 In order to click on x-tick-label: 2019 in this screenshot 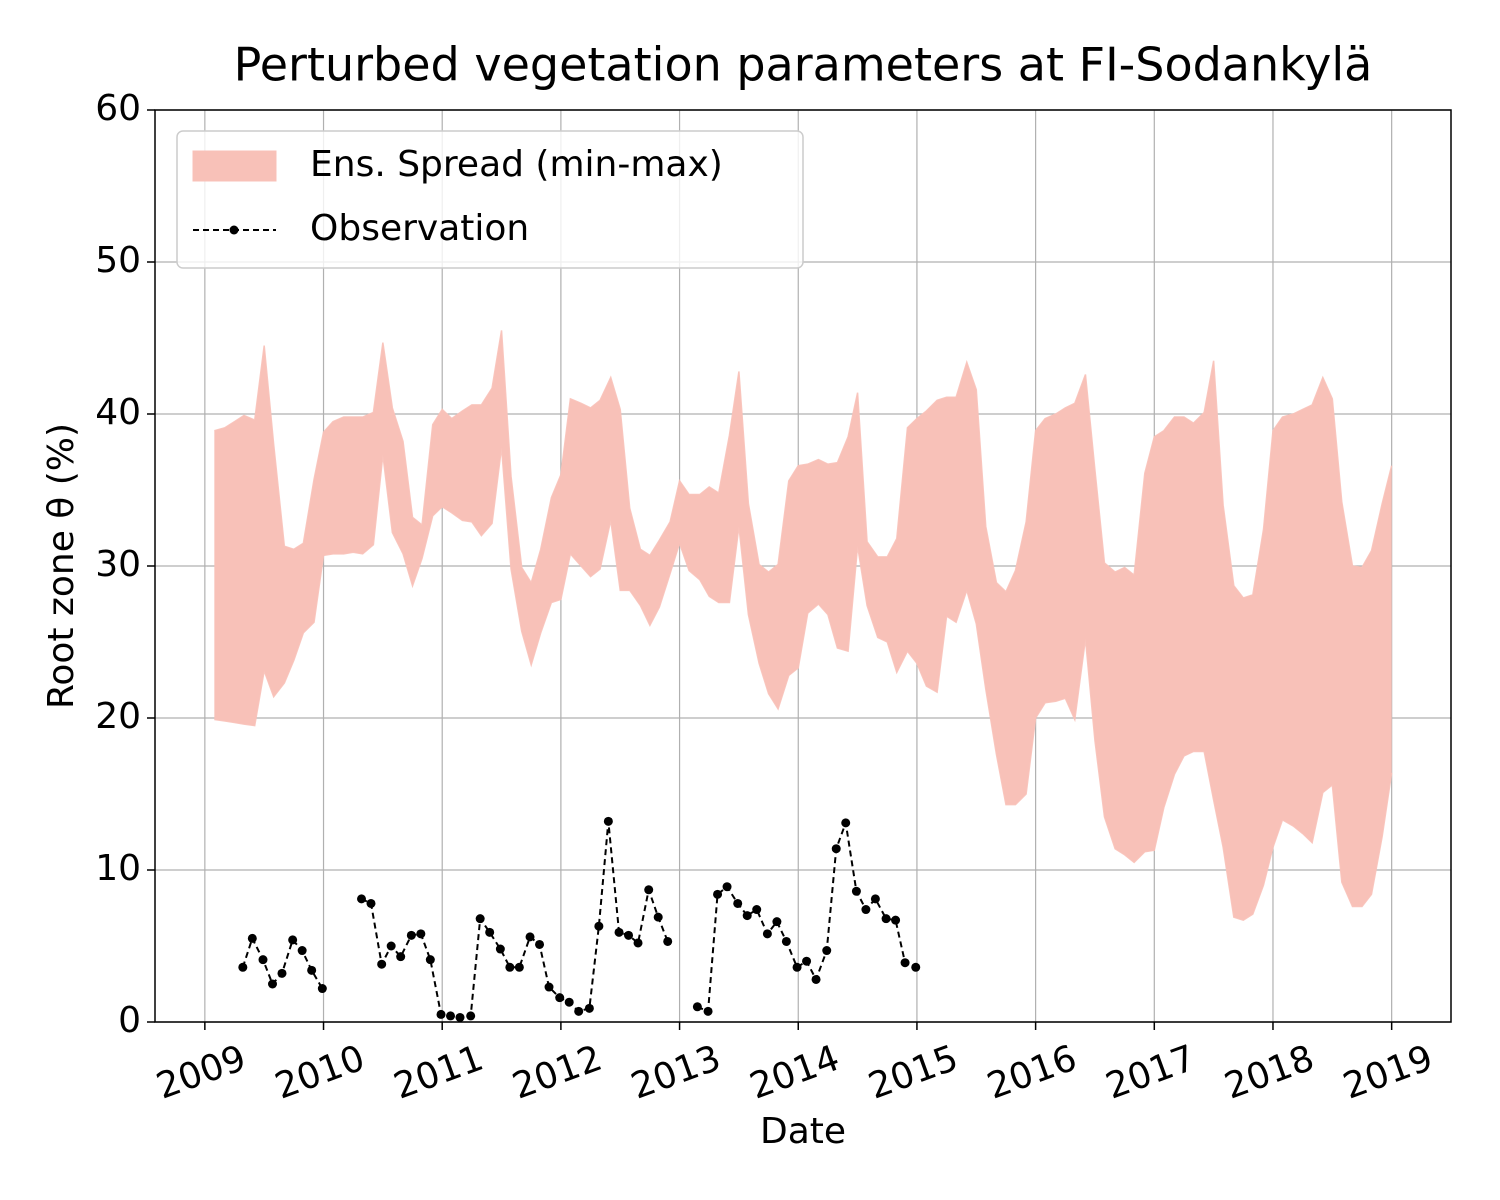, I will do `click(1388, 1073)`.